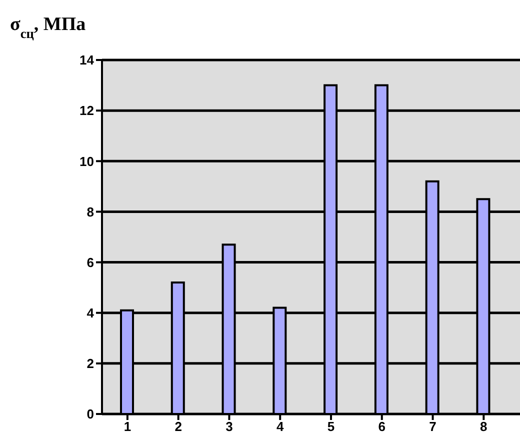  I want to click on x-tick-label: 6, so click(382, 426).